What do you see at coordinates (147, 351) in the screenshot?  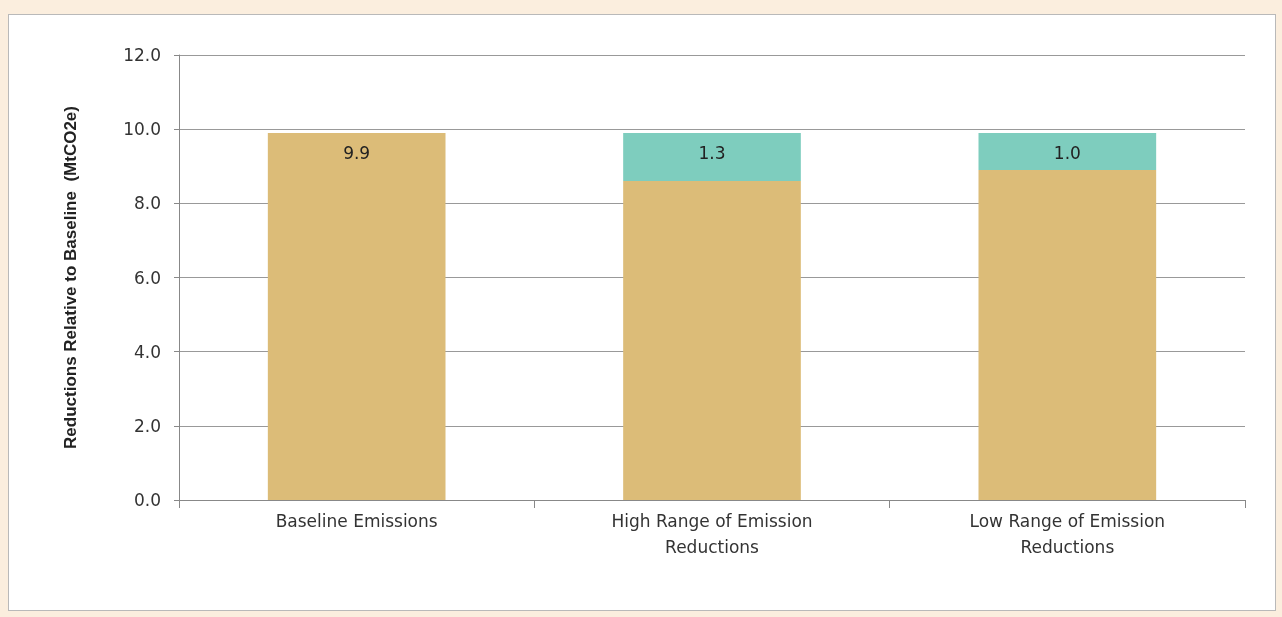 I see `y-tick-label: 4.0` at bounding box center [147, 351].